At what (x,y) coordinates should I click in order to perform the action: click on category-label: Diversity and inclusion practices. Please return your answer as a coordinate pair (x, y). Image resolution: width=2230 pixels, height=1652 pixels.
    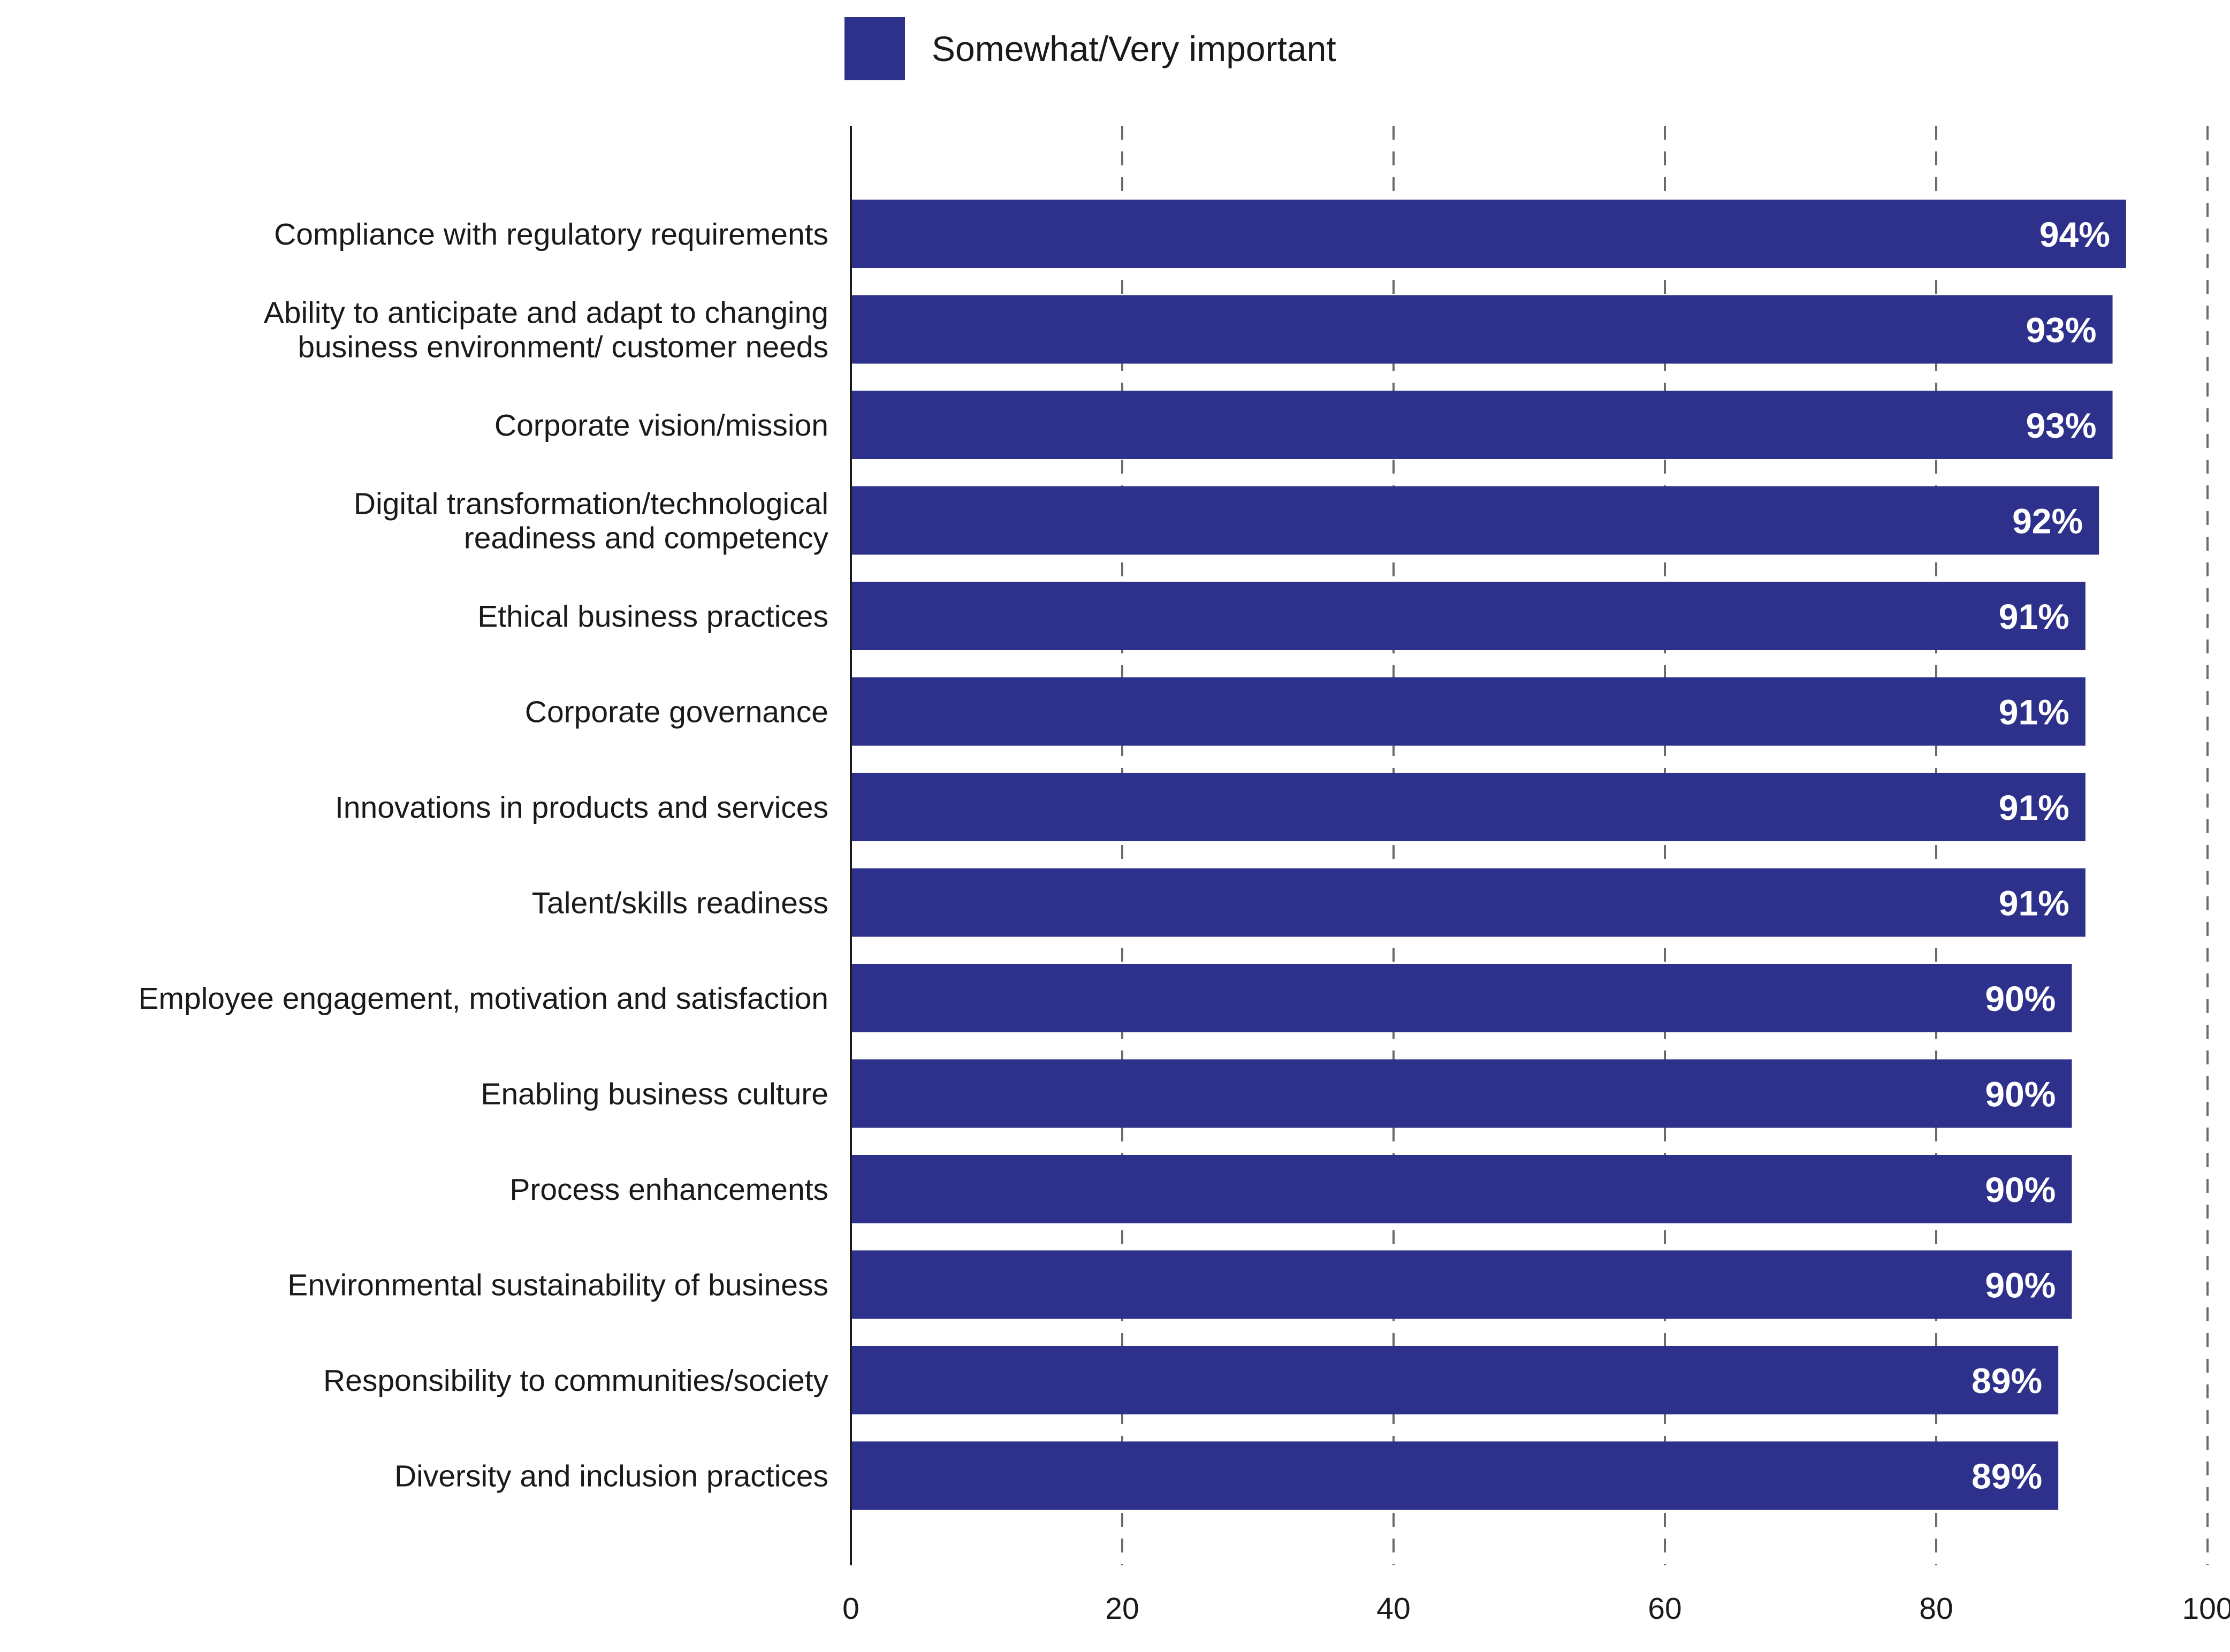
    Looking at the image, I should click on (611, 1476).